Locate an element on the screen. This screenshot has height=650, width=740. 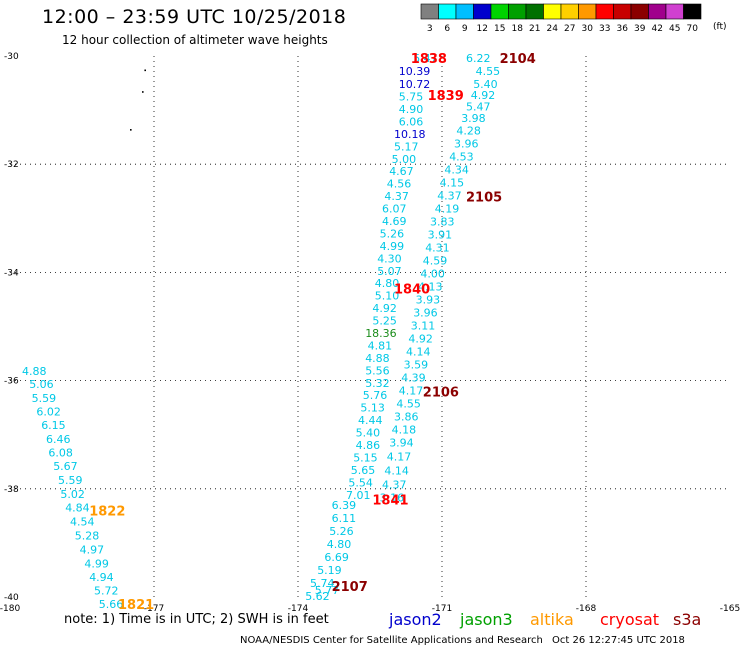
wave-height-value: 6.15 is located at coordinates (53, 425).